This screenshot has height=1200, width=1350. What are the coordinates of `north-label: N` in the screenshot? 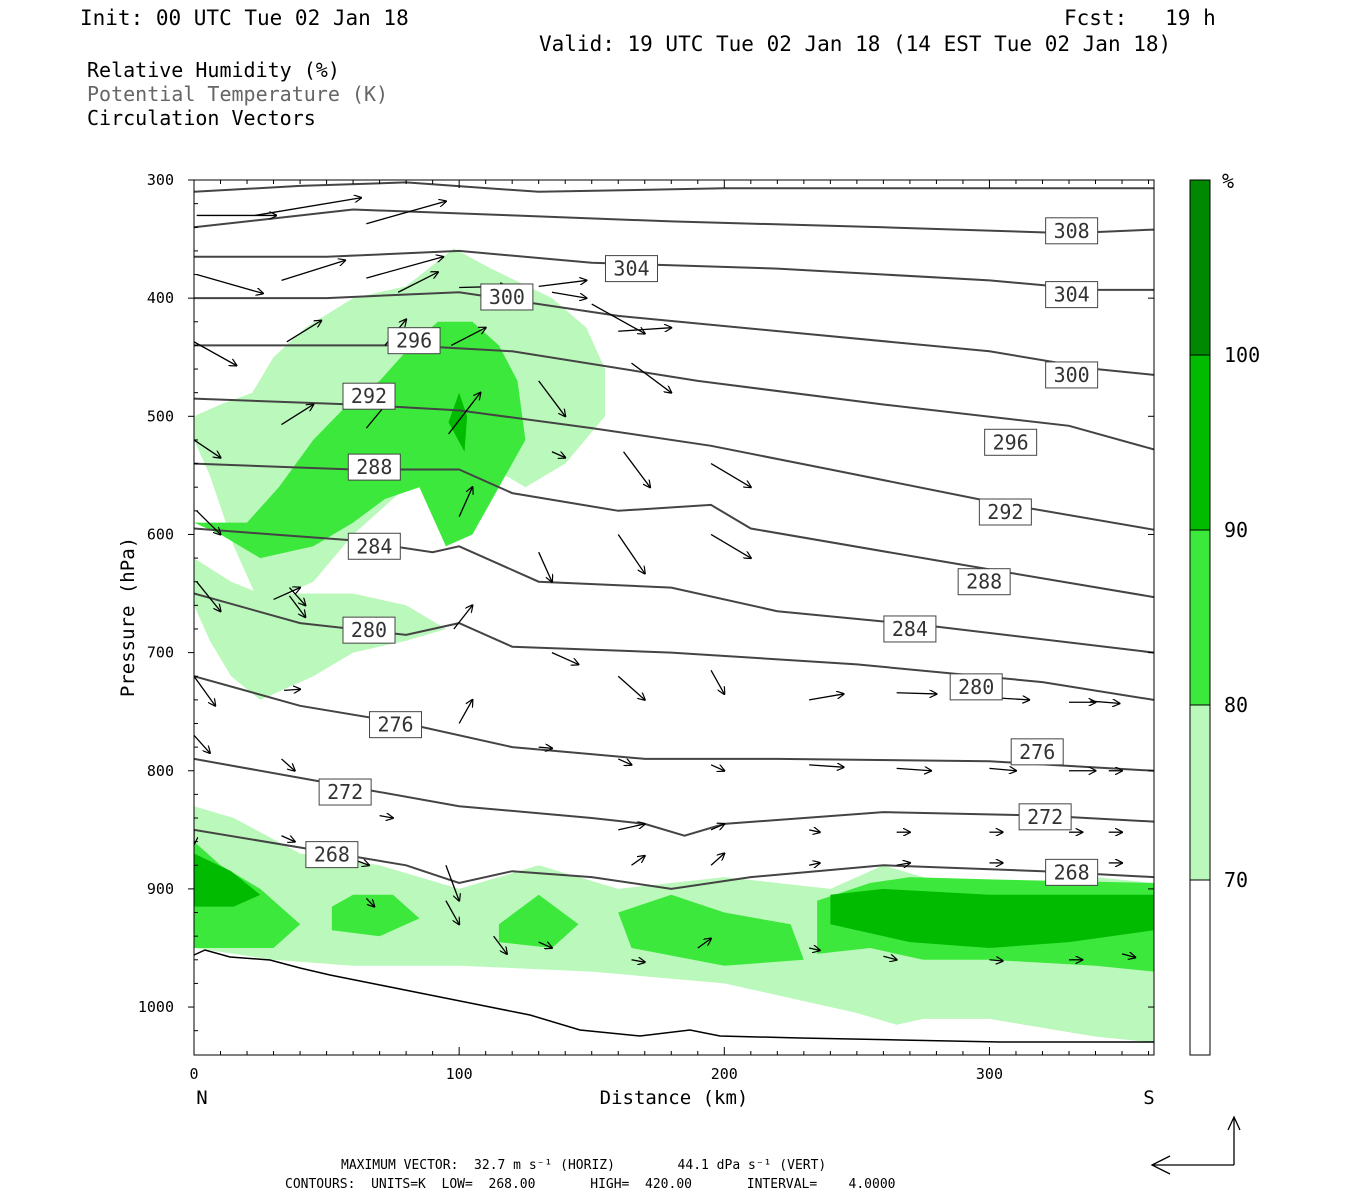 It's located at (201, 1098).